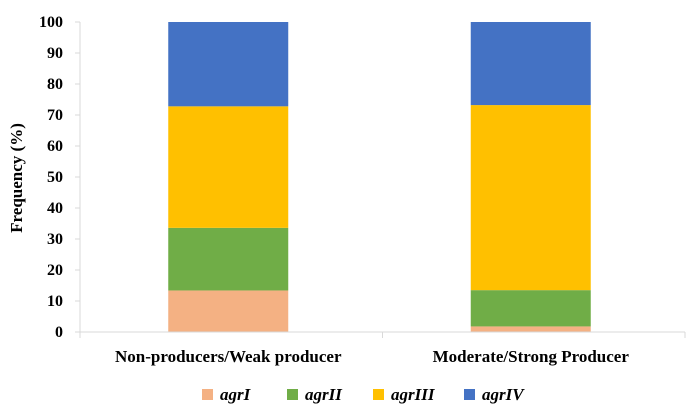 The image size is (695, 419). Describe the element at coordinates (324, 394) in the screenshot. I see `legend-label: agrII` at that location.